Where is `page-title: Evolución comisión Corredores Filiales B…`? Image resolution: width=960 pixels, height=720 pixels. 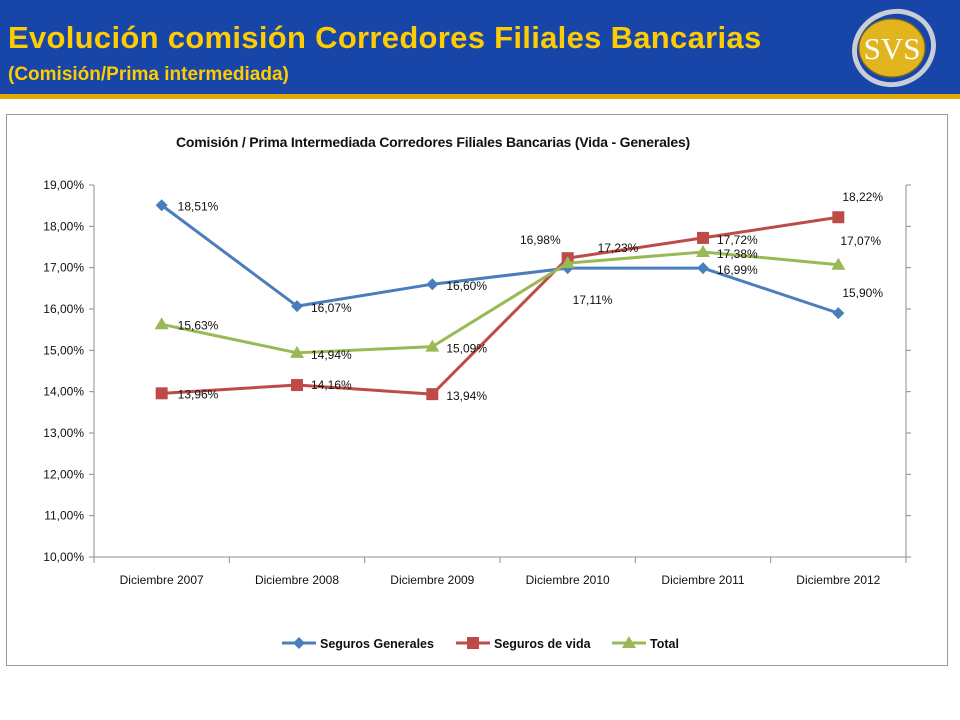 page-title: Evolución comisión Corredores Filiales B… is located at coordinates (385, 37).